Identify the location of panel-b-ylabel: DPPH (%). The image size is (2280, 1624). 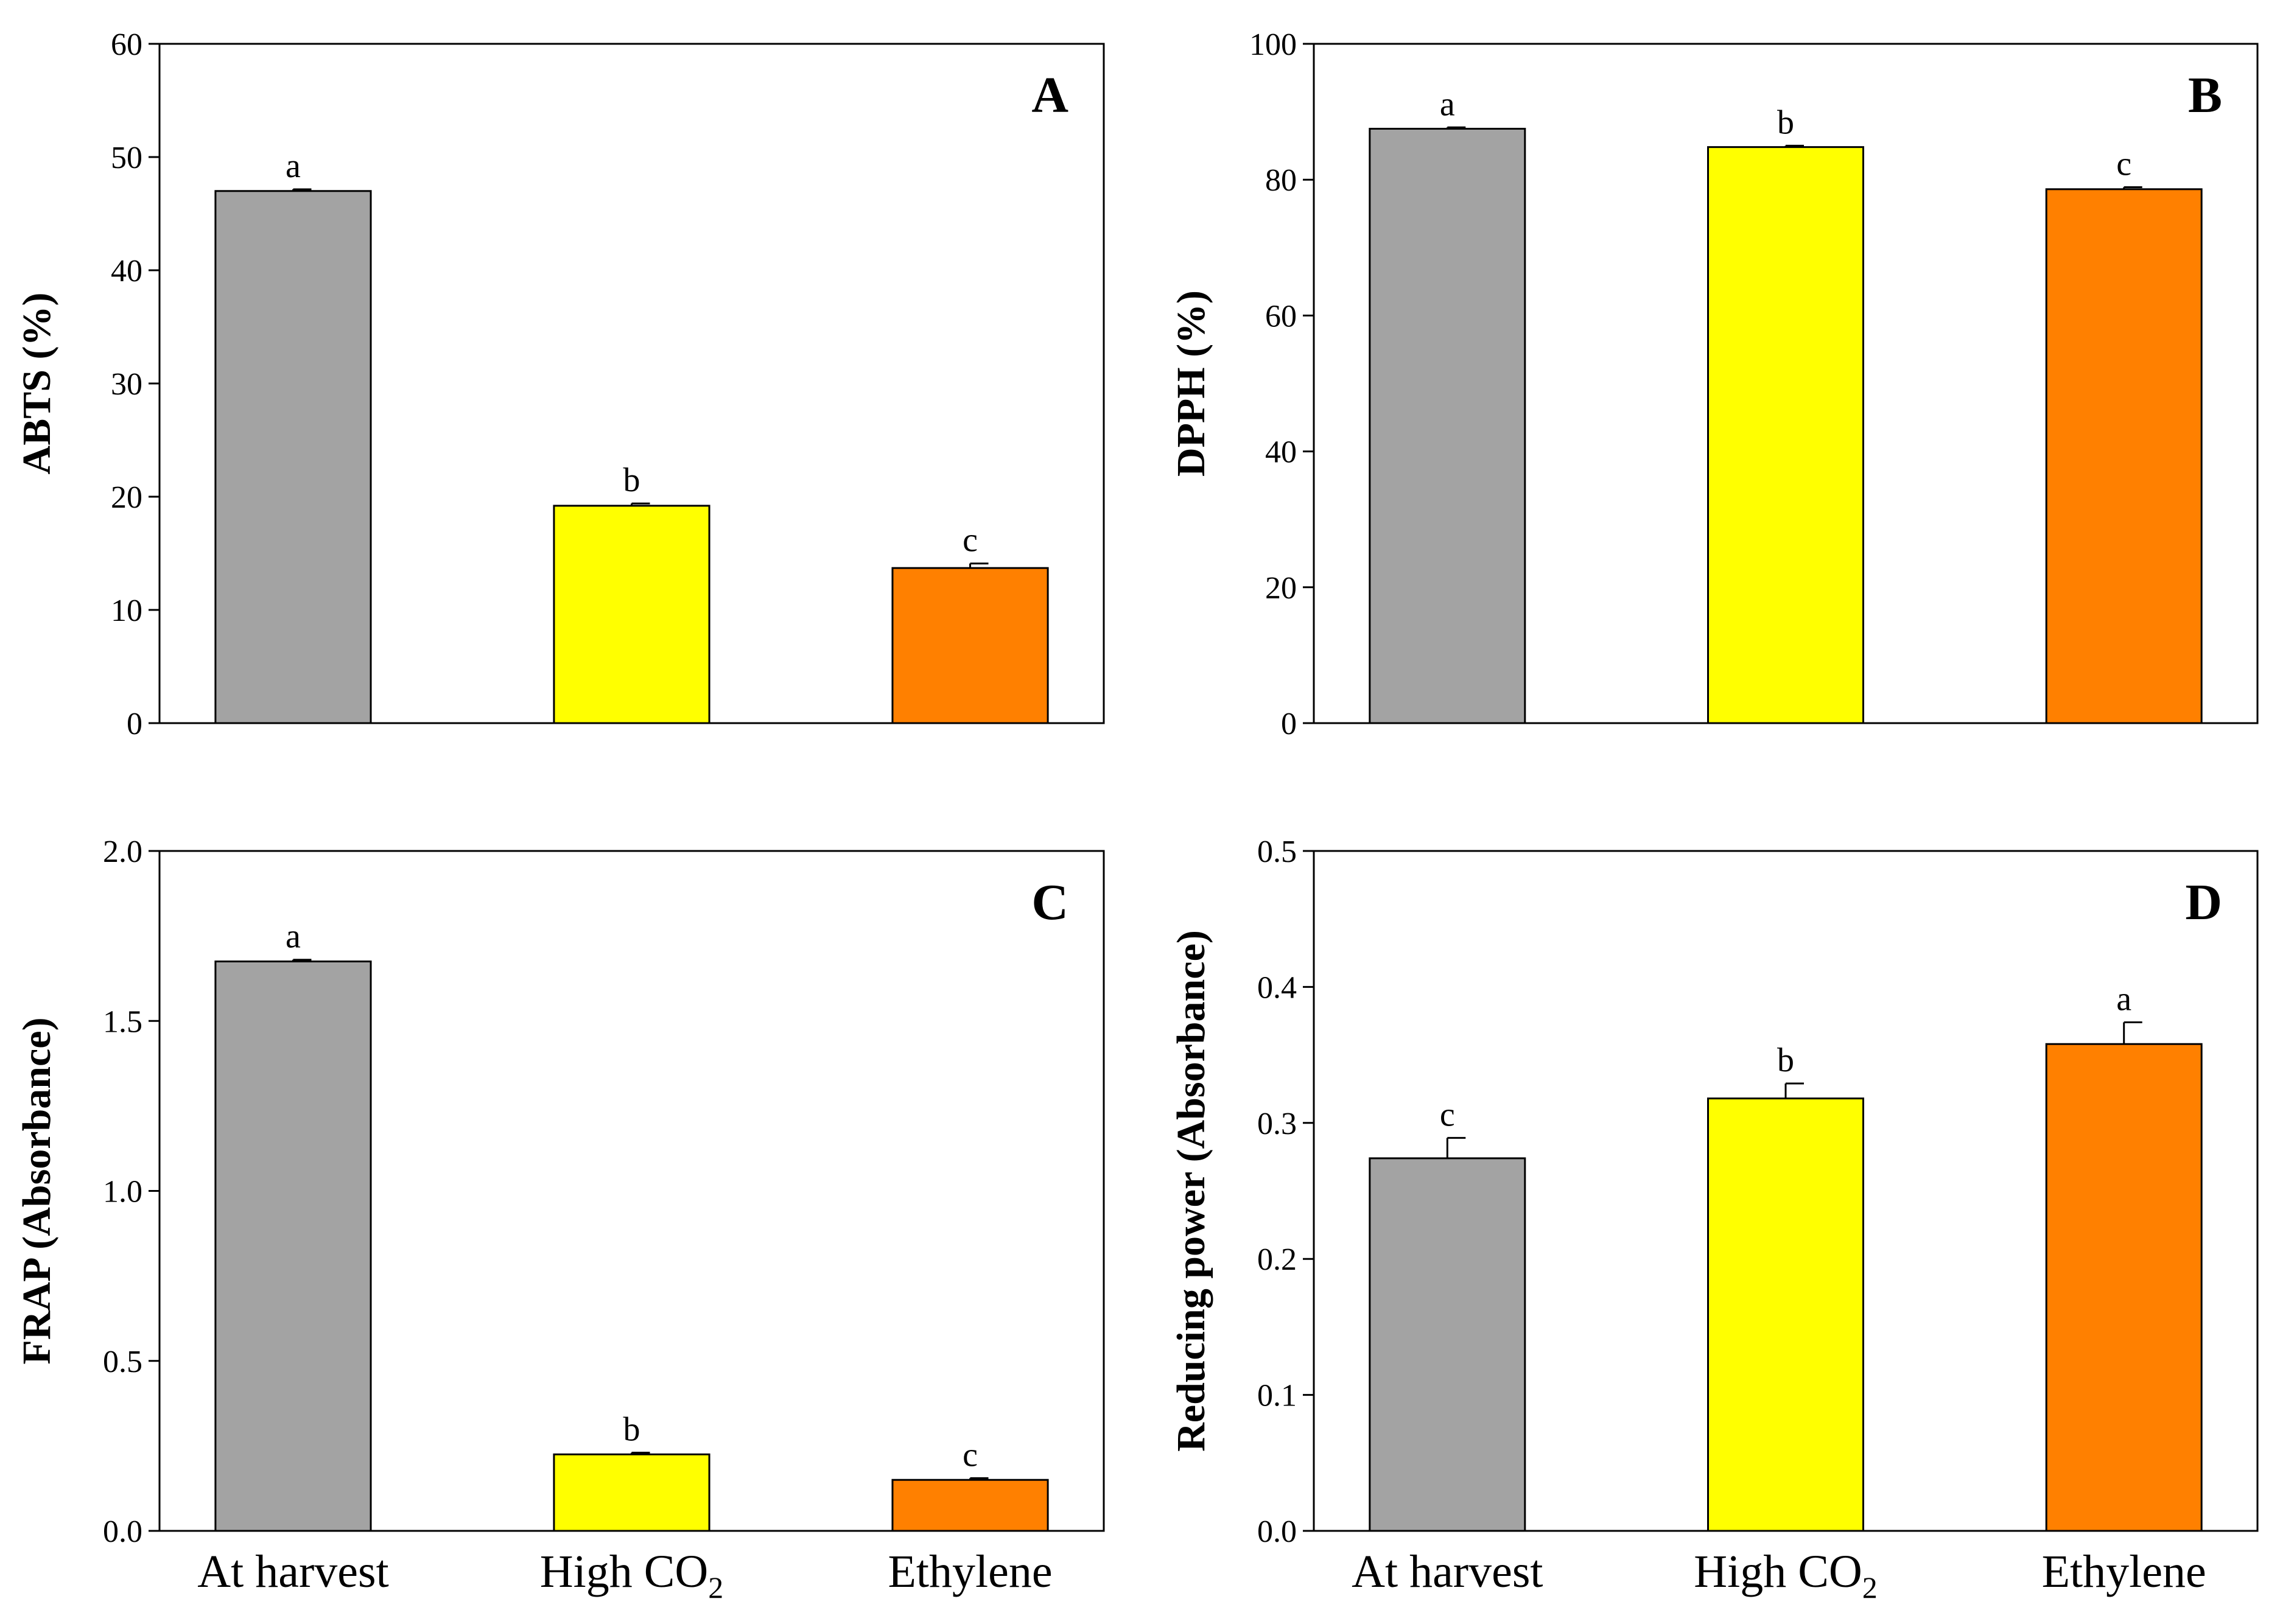
(1191, 383).